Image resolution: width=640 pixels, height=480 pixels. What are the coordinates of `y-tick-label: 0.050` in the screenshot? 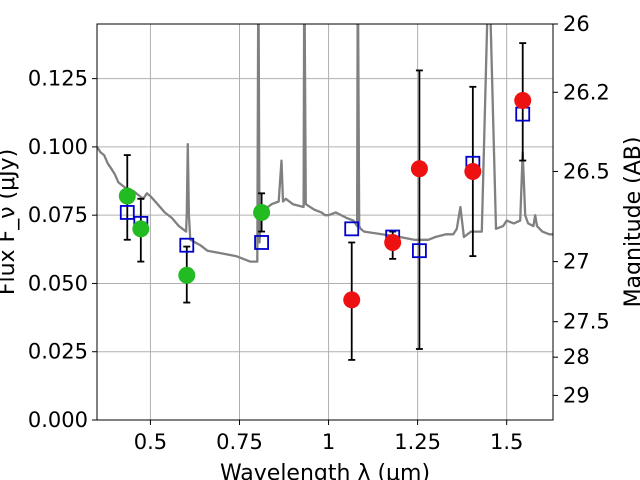 It's located at (58, 283).